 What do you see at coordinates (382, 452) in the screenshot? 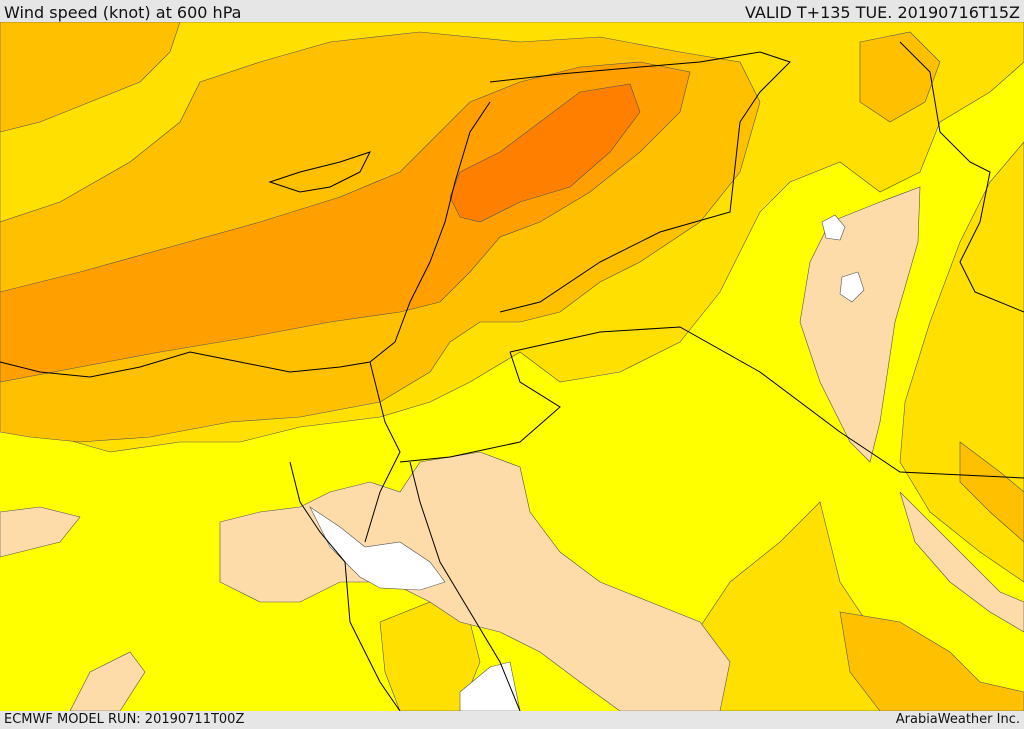
I see `border-egypt` at bounding box center [382, 452].